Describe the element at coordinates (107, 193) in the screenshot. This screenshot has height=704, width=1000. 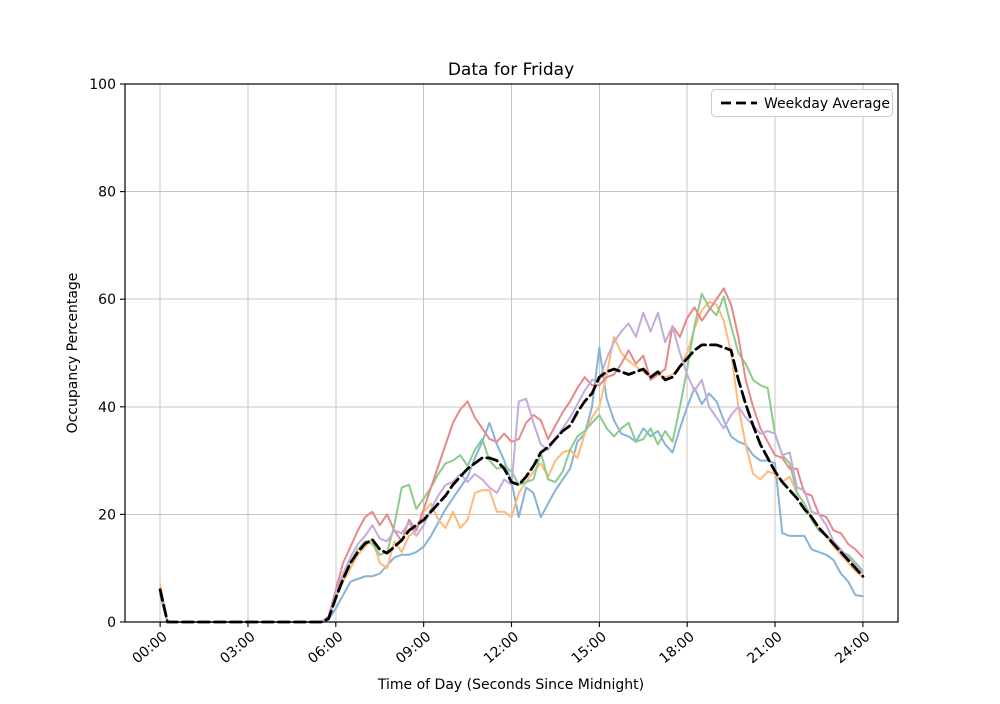
I see `y-tick-label: 80` at that location.